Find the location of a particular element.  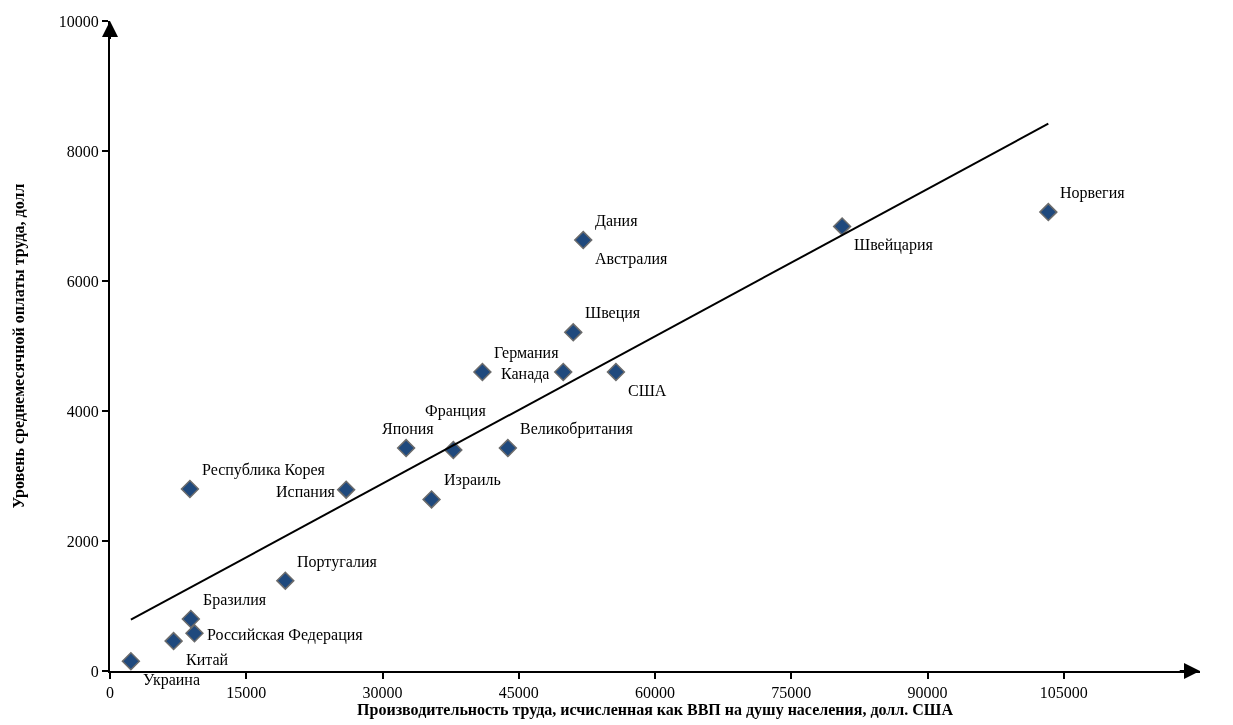

x-axis-title: Производительность труда, исчисленная как ВВП на душу населения, долл. США is located at coordinates (655, 710).